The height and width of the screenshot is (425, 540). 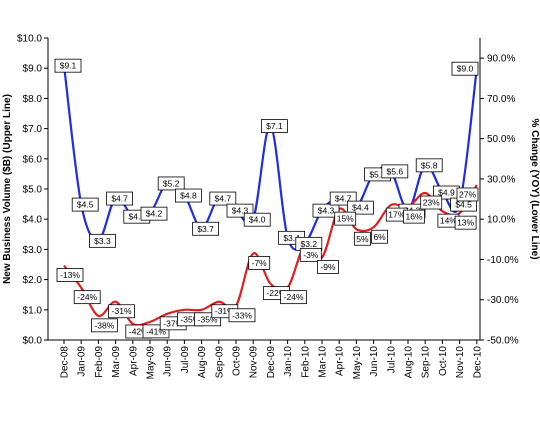 I want to click on data-label-text: $3.3, so click(x=102, y=241).